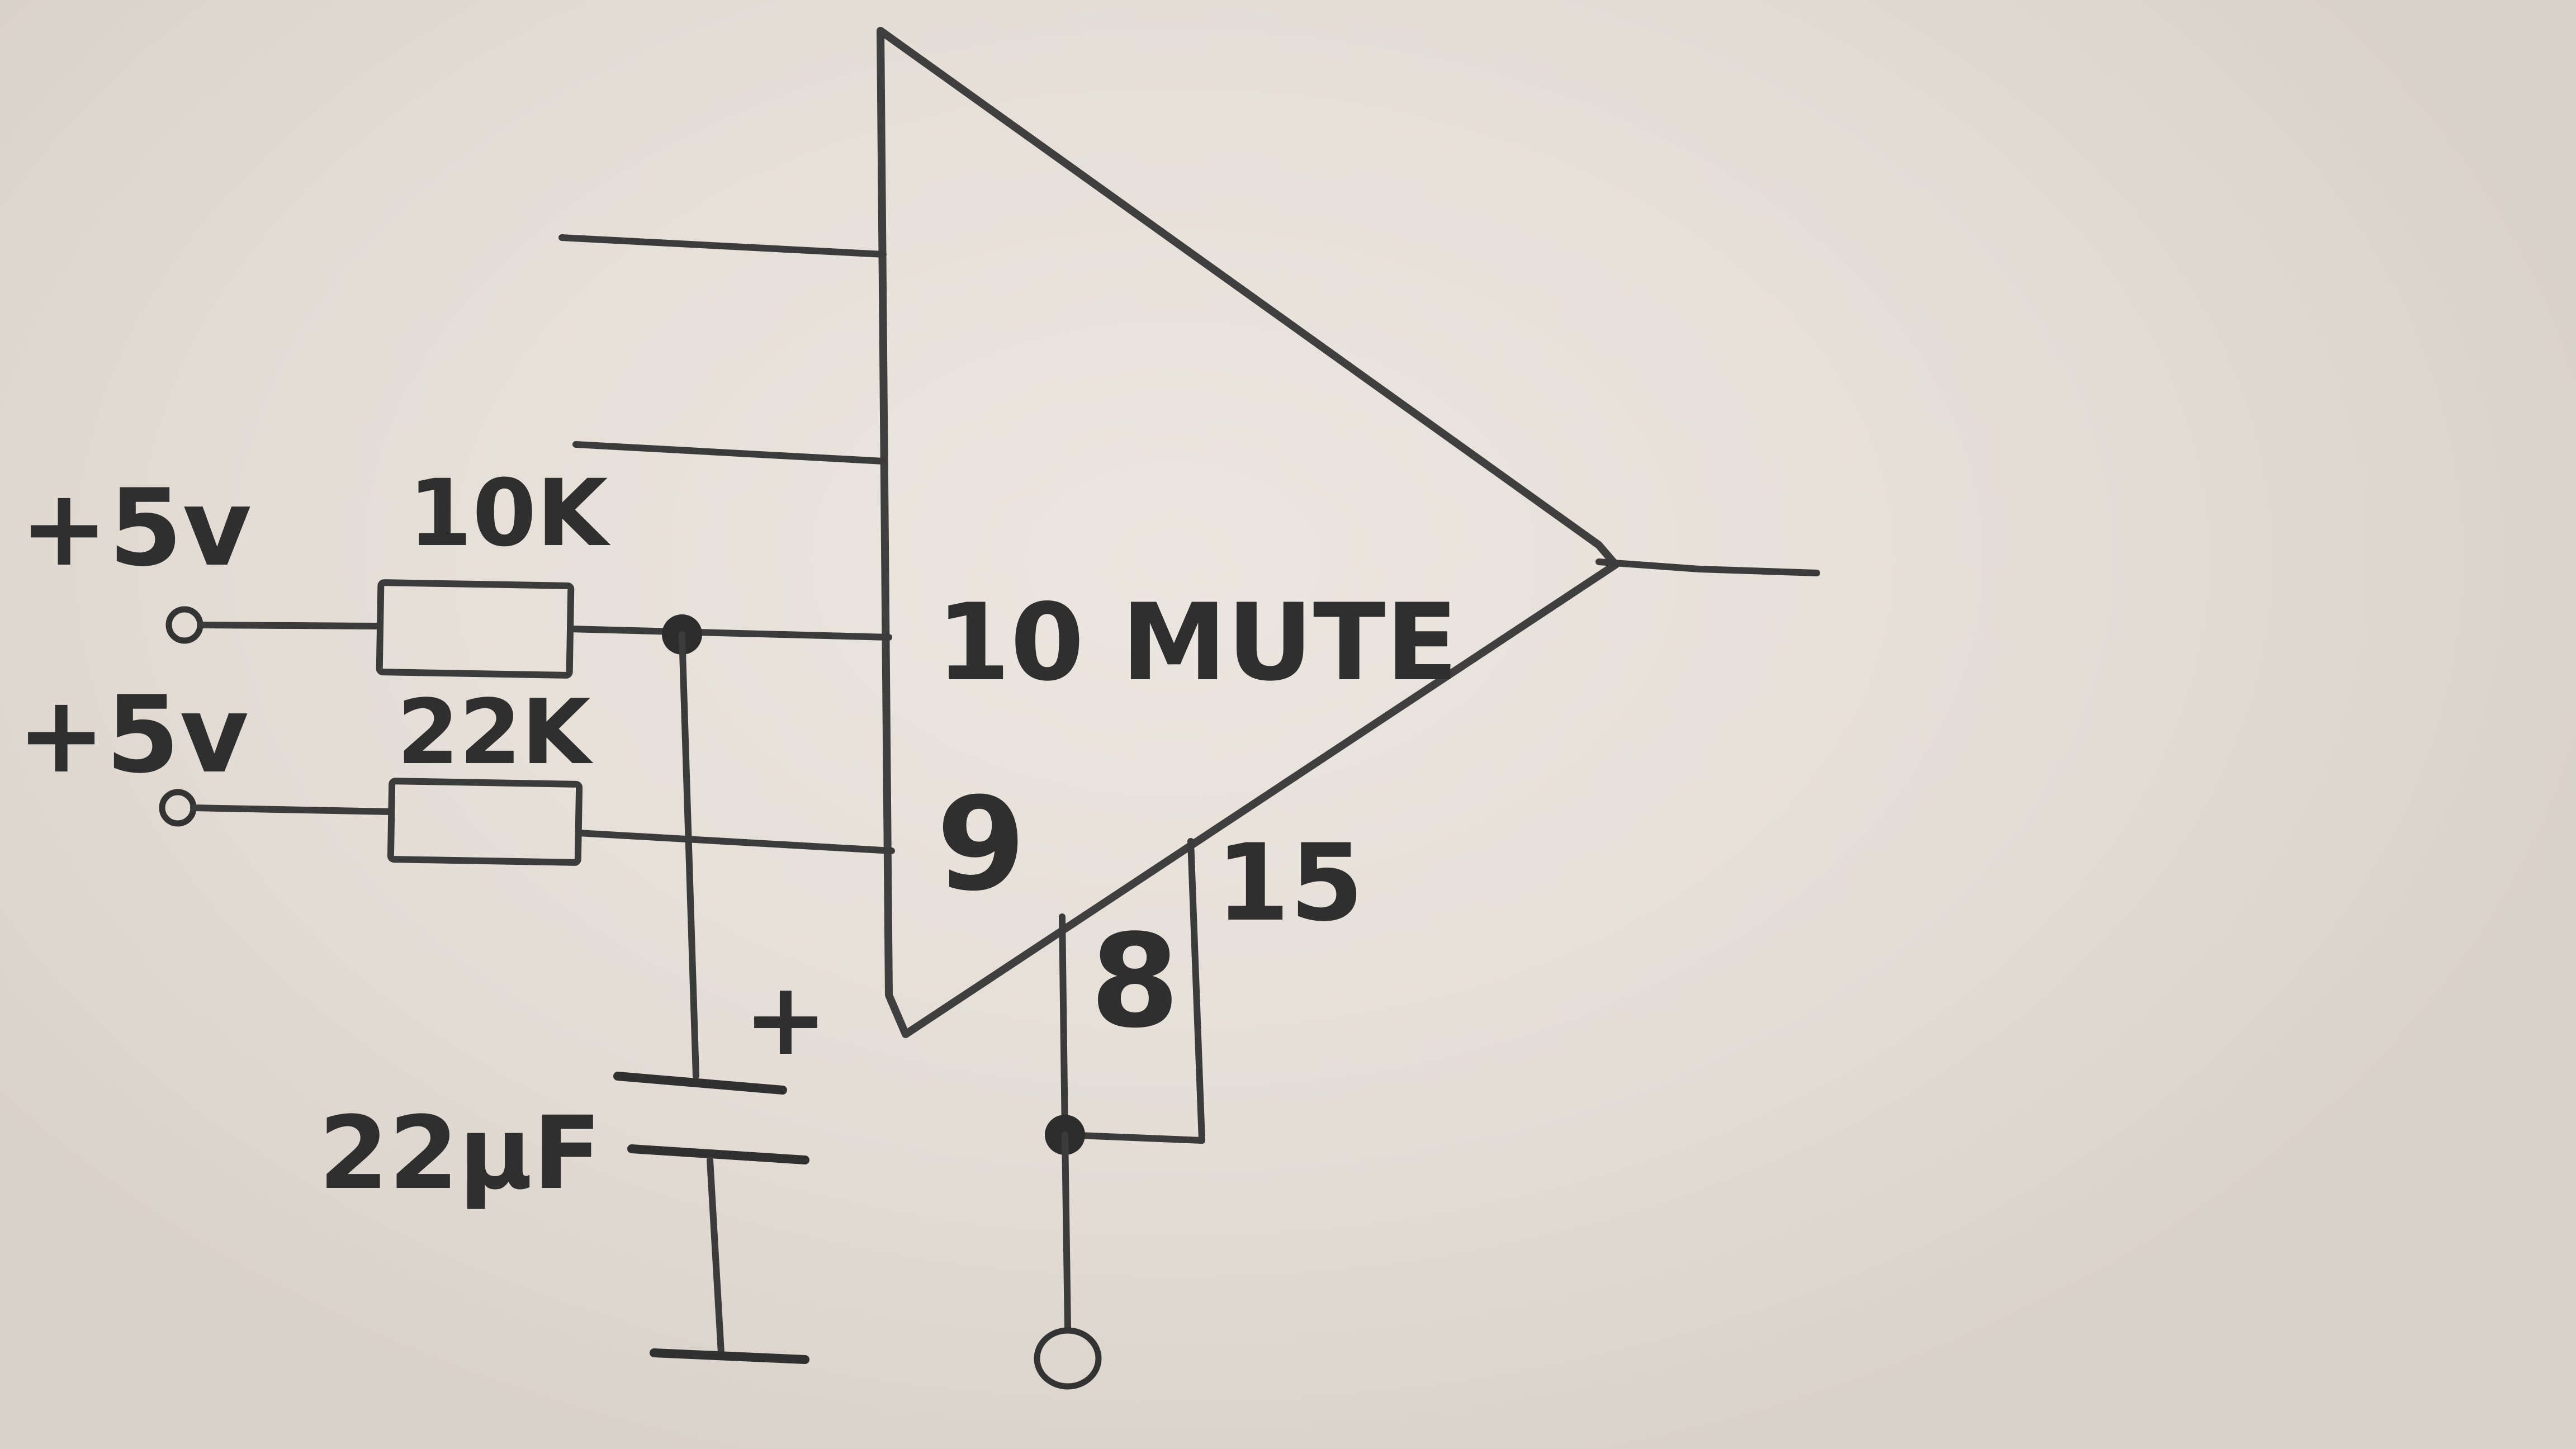  I want to click on wire-10k-to-mute-pin, so click(730, 633).